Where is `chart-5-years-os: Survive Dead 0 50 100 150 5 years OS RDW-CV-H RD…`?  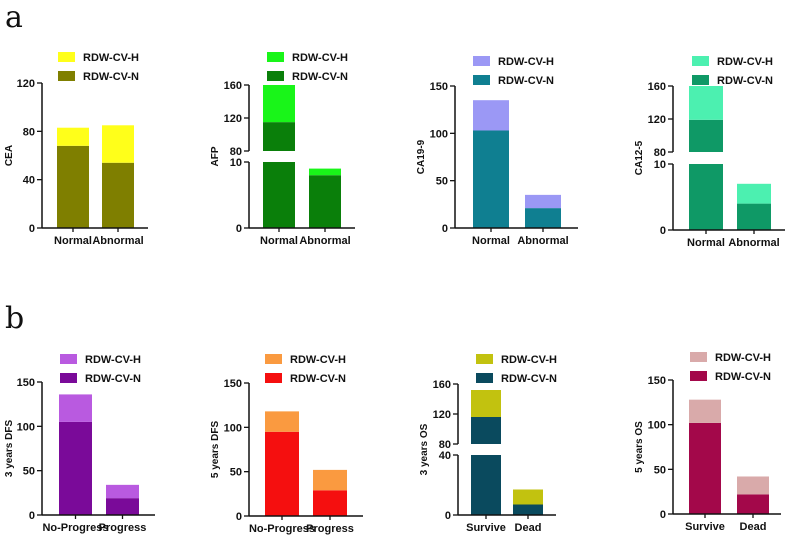
chart-5-years-os: Survive Dead 0 50 100 150 5 years OS RDW-CV-H RD… is located at coordinates (707, 442).